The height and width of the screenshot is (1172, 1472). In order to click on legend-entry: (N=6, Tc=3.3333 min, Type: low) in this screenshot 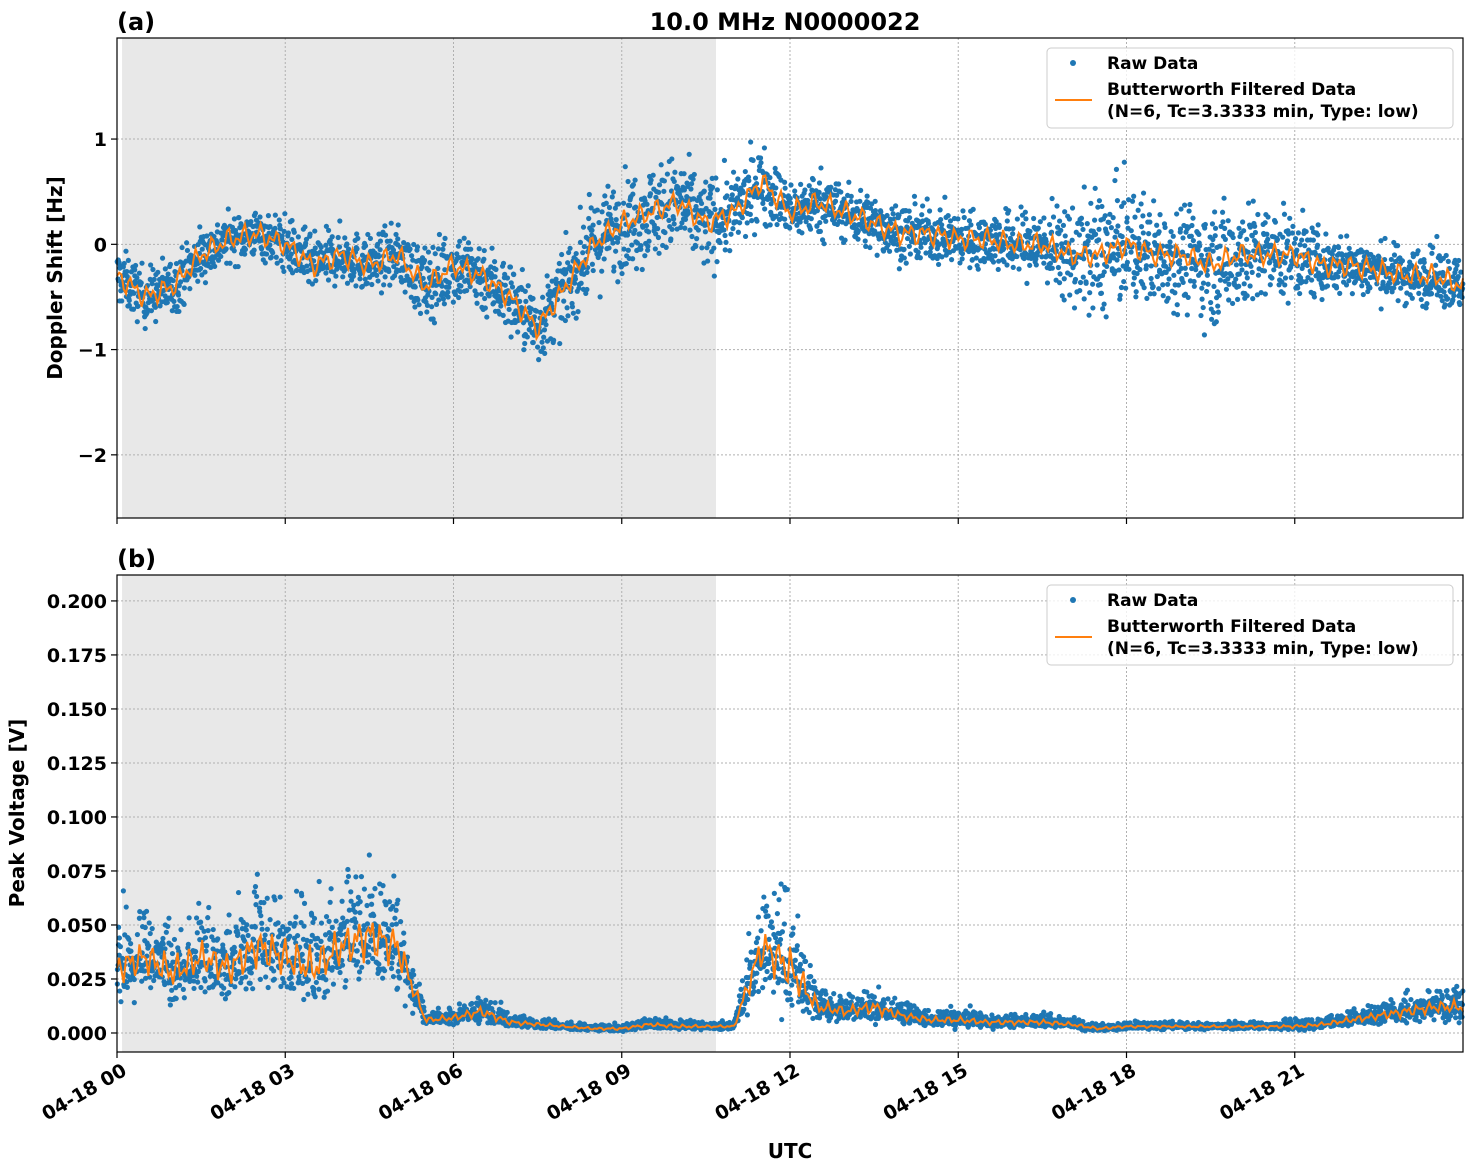, I will do `click(1263, 112)`.